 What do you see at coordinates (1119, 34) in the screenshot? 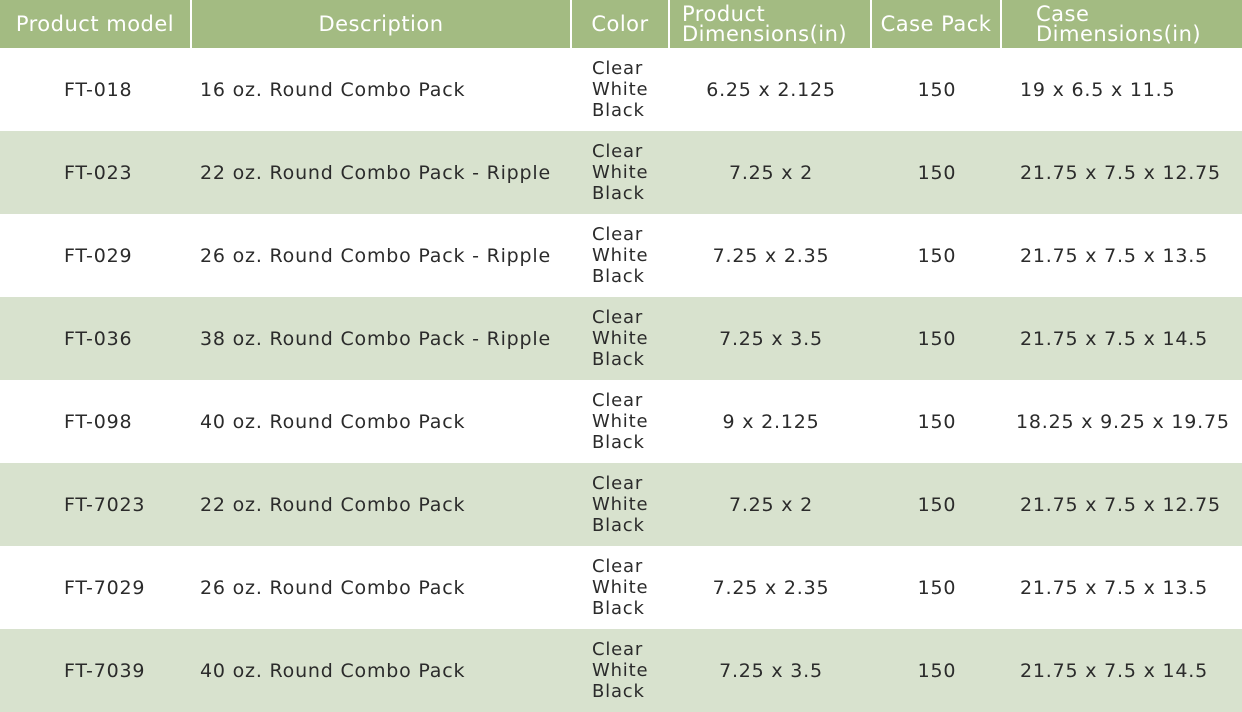
I see `header-case-dimensions-line2: Dimensions(in)` at bounding box center [1119, 34].